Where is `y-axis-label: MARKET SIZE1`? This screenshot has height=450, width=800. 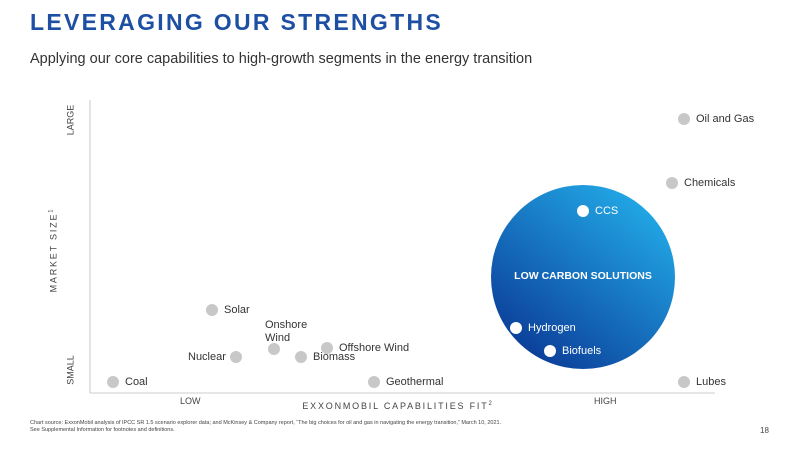
y-axis-label: MARKET SIZE1 is located at coordinates (53, 250).